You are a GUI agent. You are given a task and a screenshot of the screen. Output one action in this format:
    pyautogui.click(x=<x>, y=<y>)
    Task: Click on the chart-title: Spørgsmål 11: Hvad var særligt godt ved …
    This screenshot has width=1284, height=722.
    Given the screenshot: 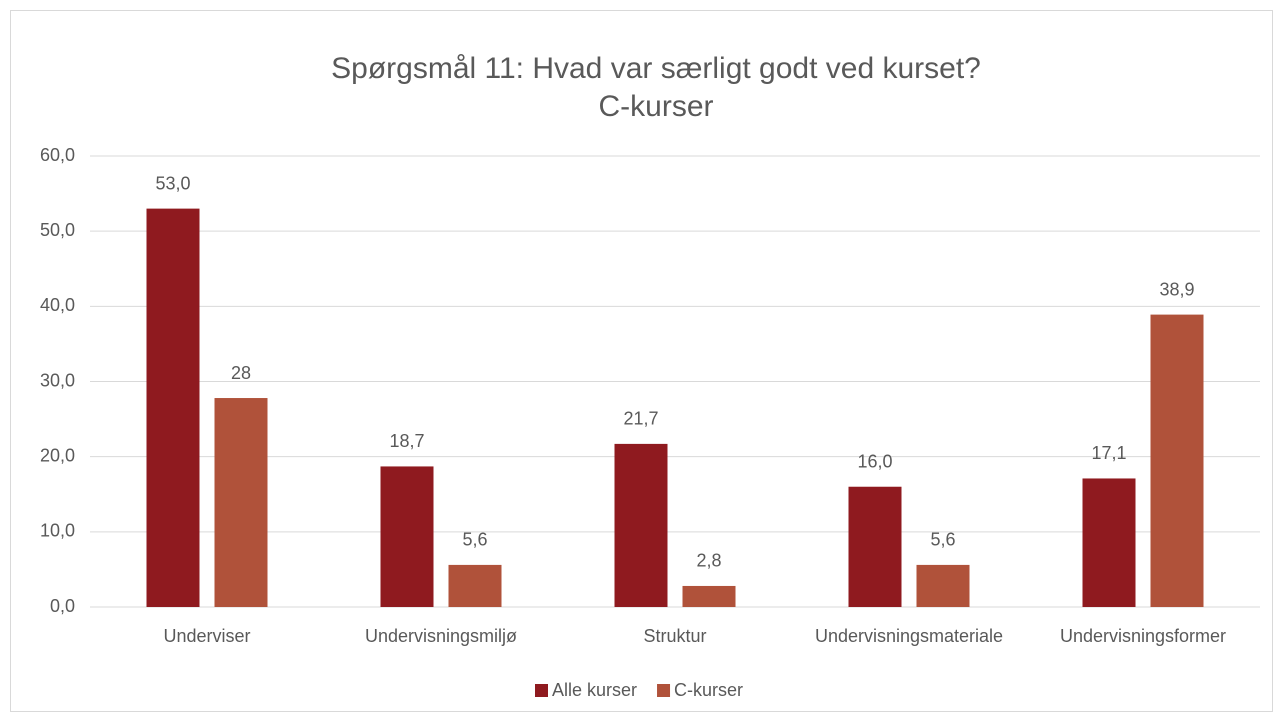 What is the action you would take?
    pyautogui.click(x=656, y=68)
    